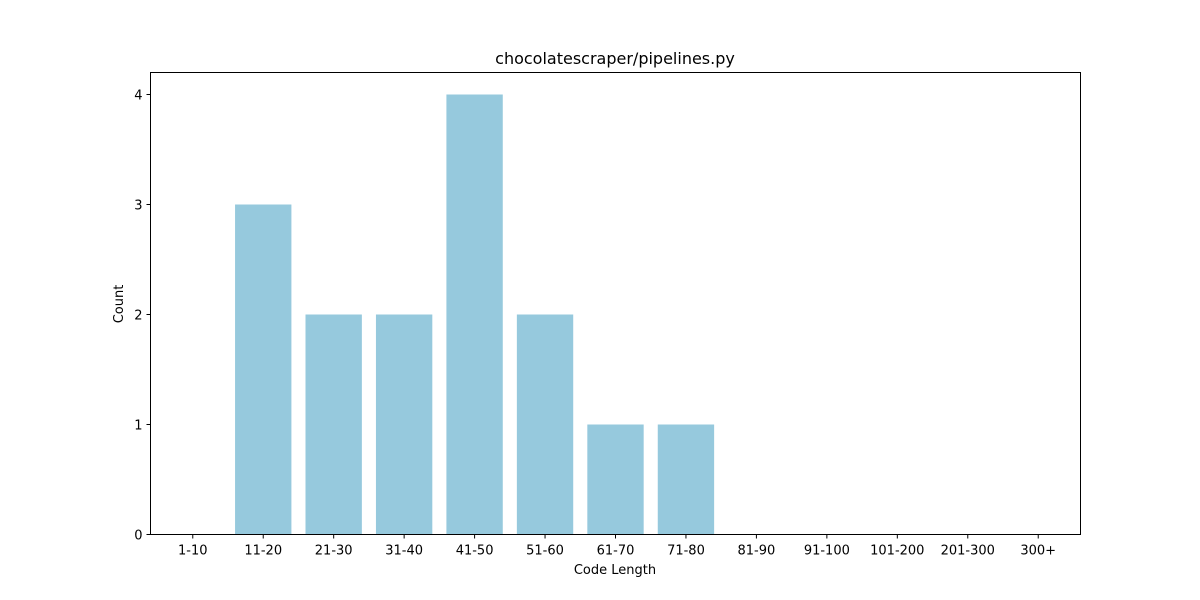  I want to click on y-tick-label: 0, so click(138, 536).